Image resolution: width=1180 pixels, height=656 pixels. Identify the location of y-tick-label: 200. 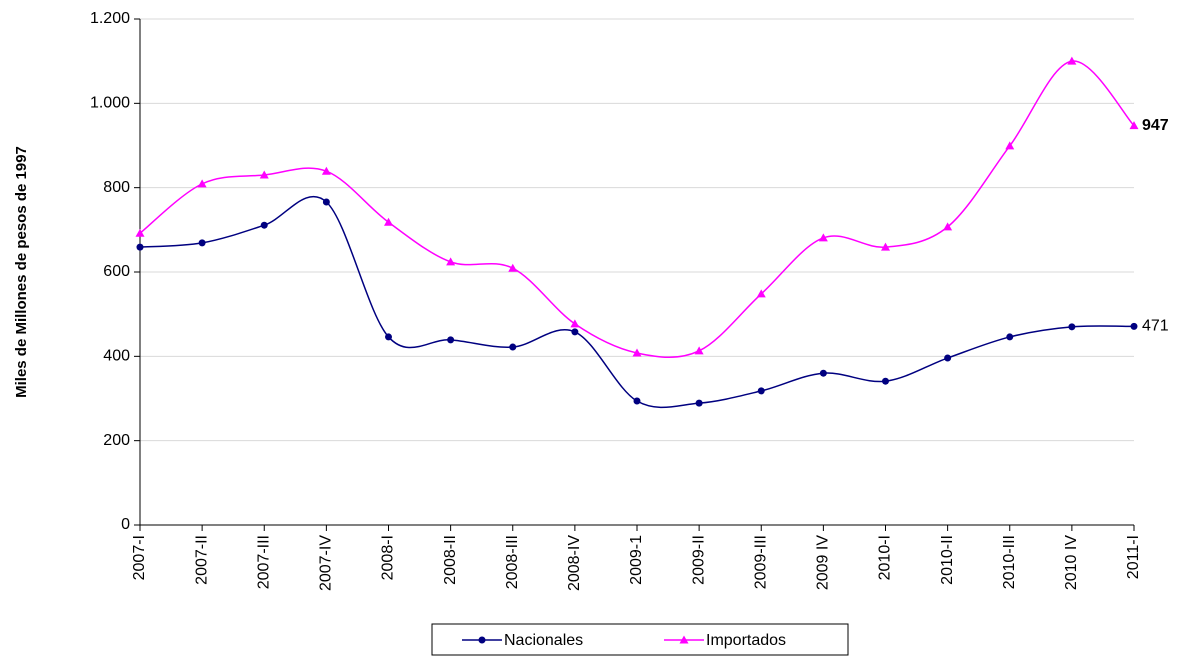
(116, 440).